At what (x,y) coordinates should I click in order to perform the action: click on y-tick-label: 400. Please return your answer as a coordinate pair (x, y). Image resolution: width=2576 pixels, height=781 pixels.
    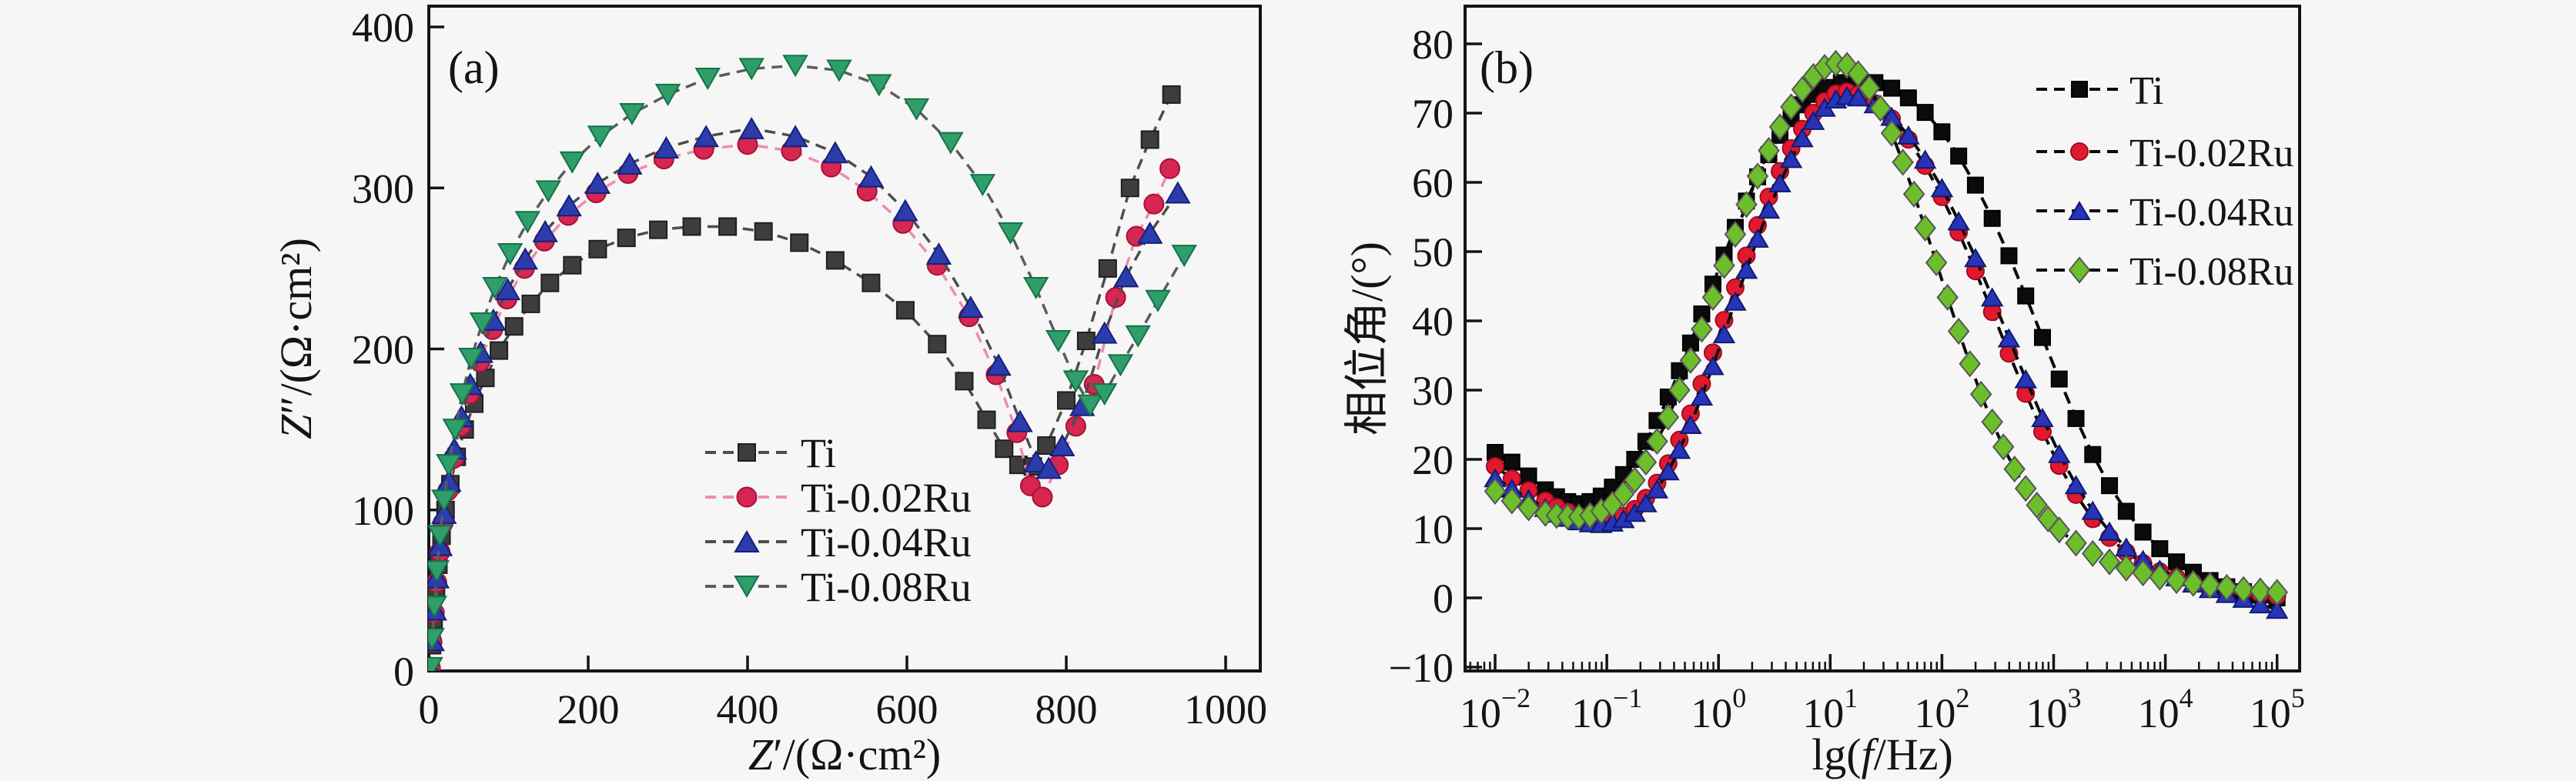
    Looking at the image, I should click on (383, 28).